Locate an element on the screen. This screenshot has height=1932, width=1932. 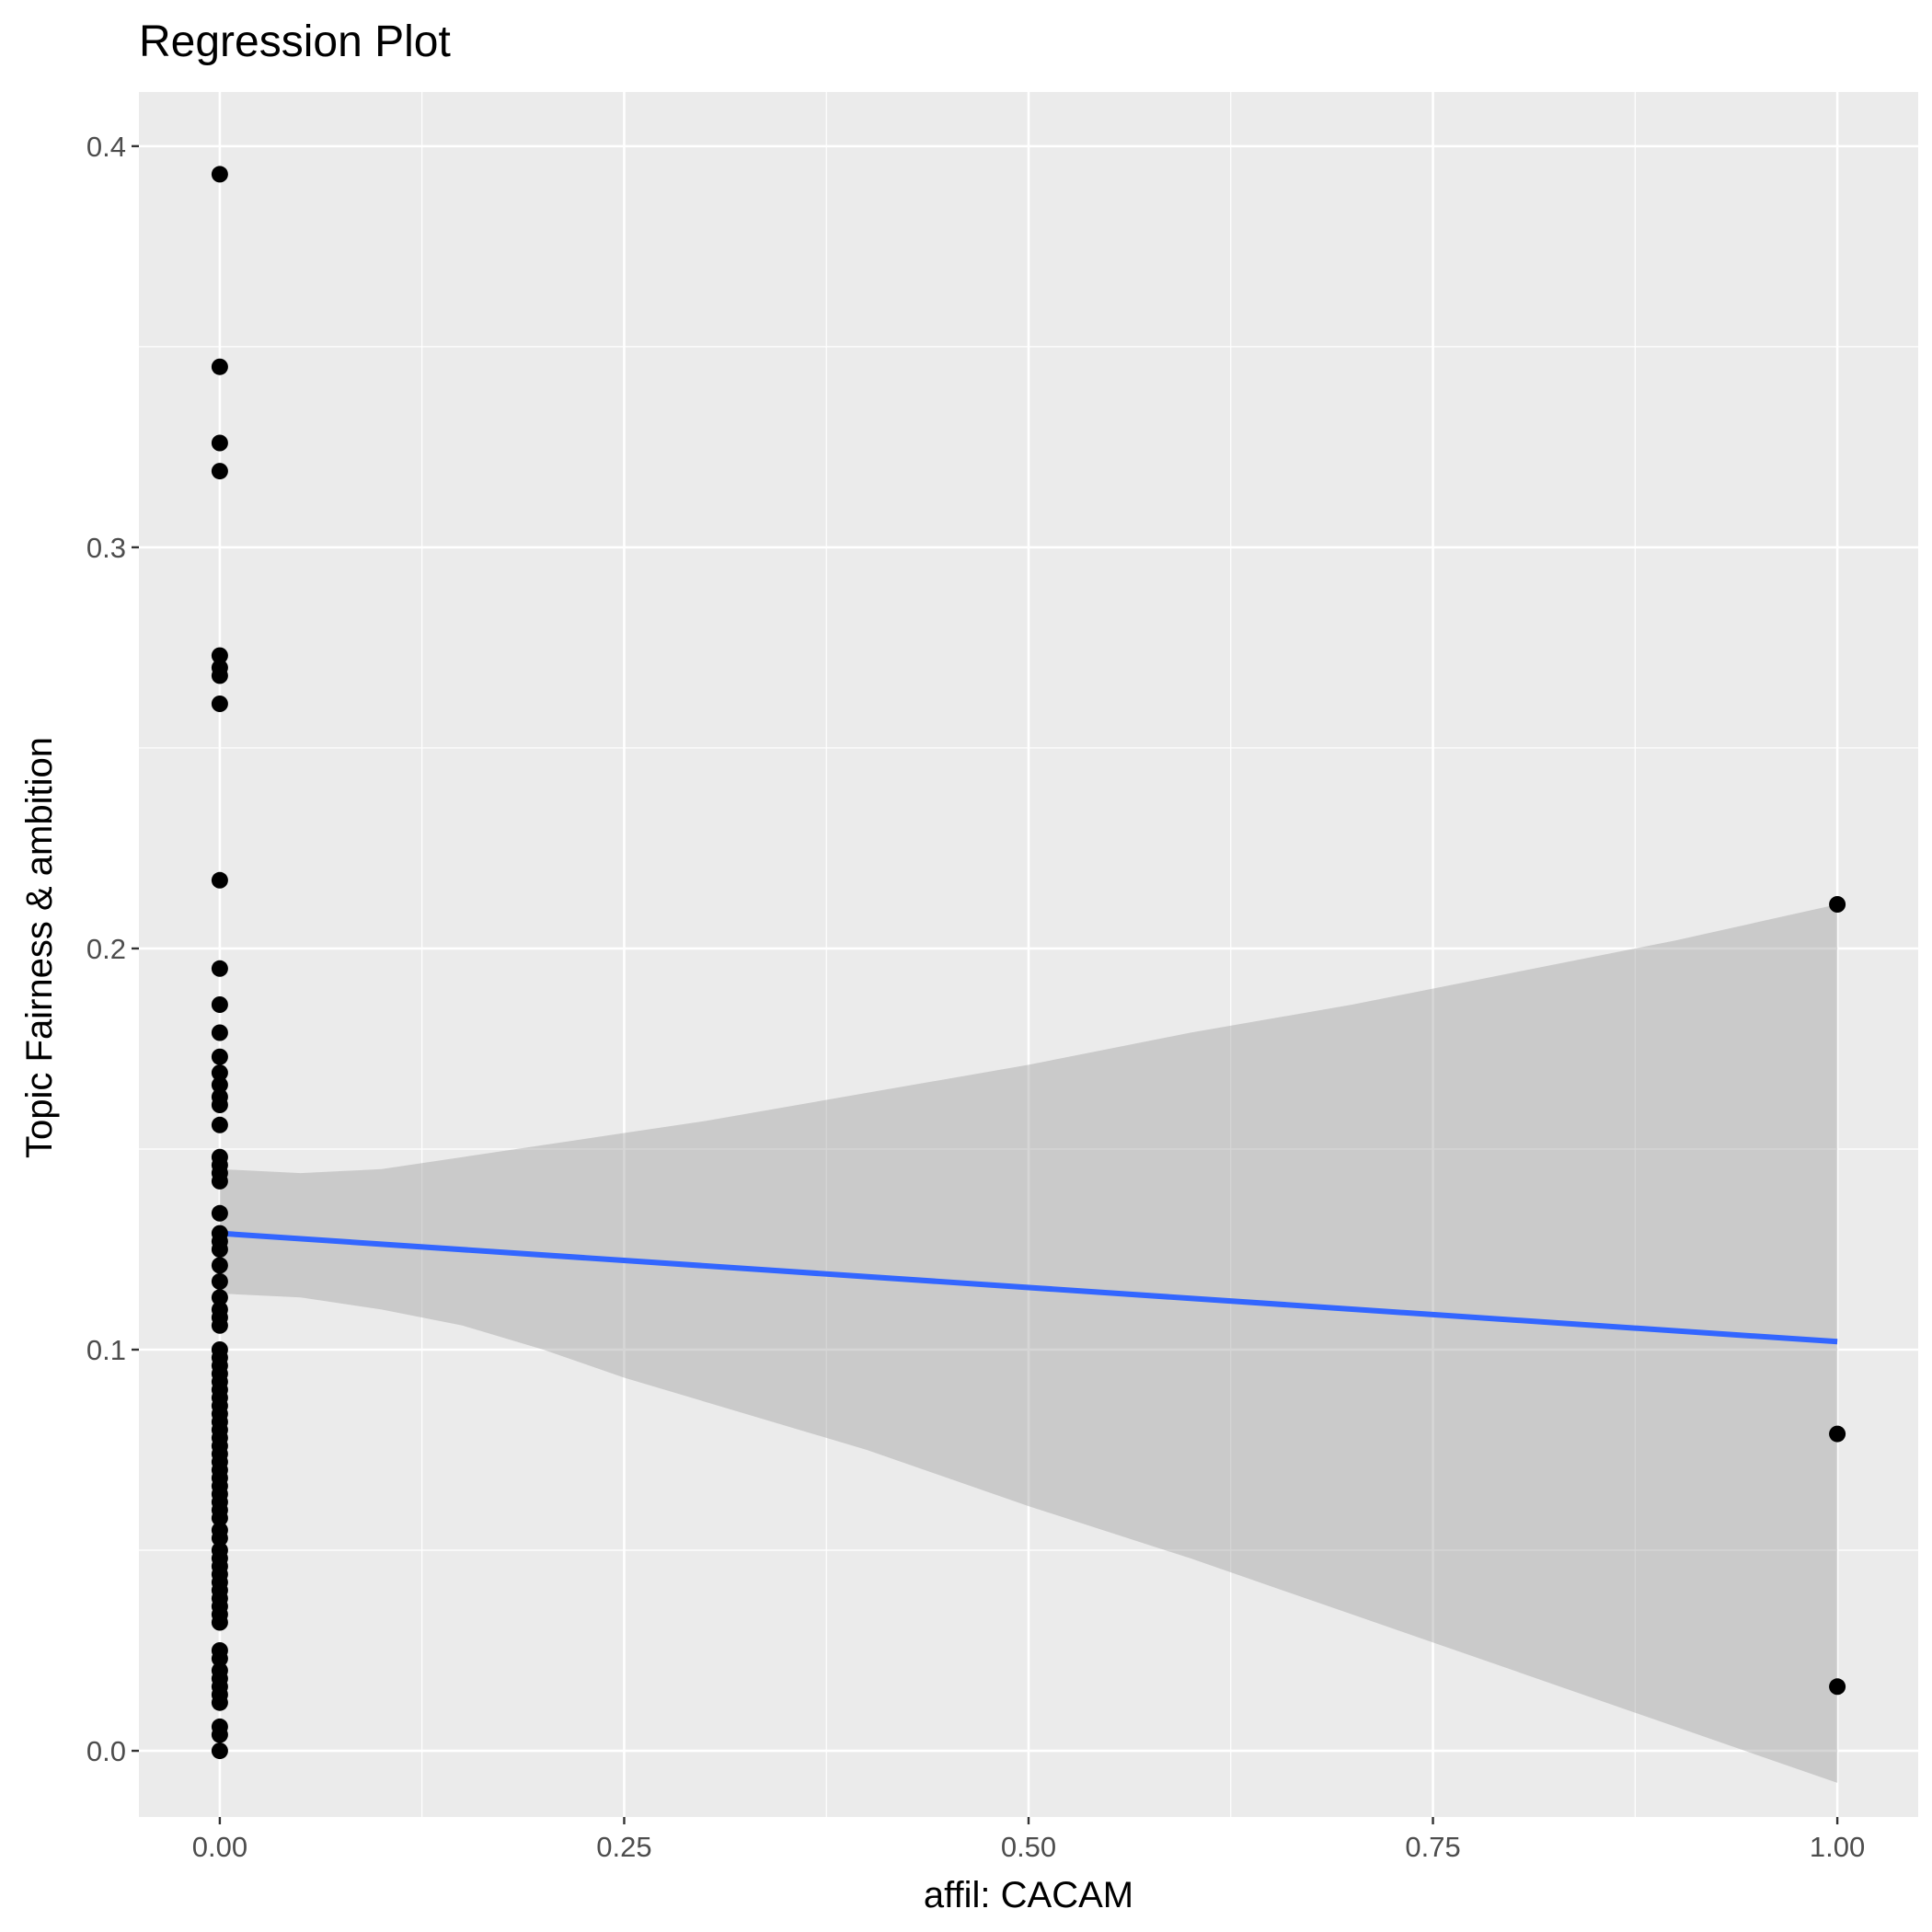
x-tick-label: 0.75 is located at coordinates (1432, 1847).